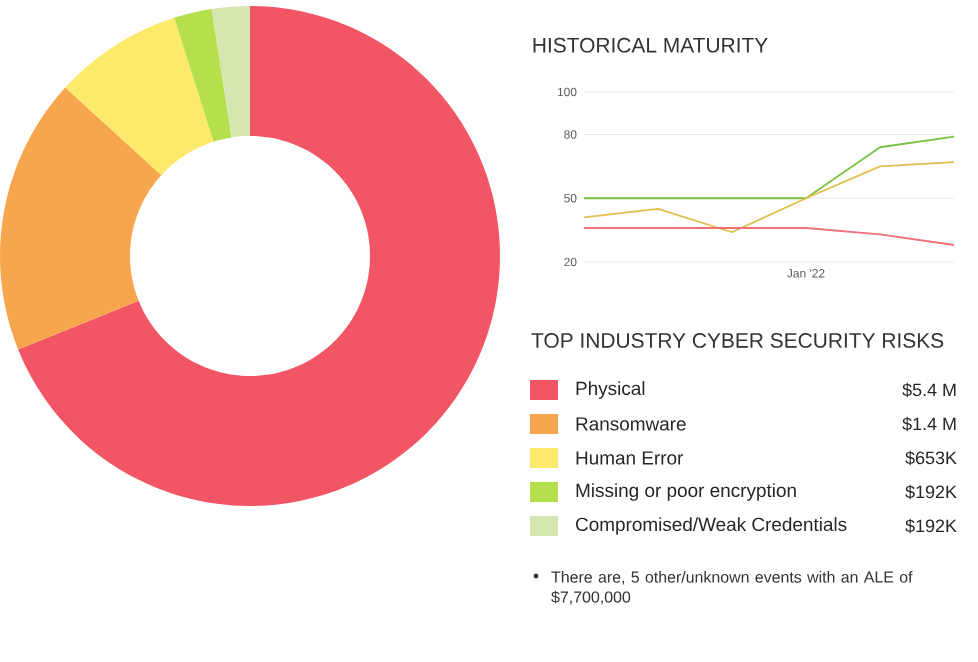  I want to click on chart-title: HISTORICAL MATURITY, so click(650, 45).